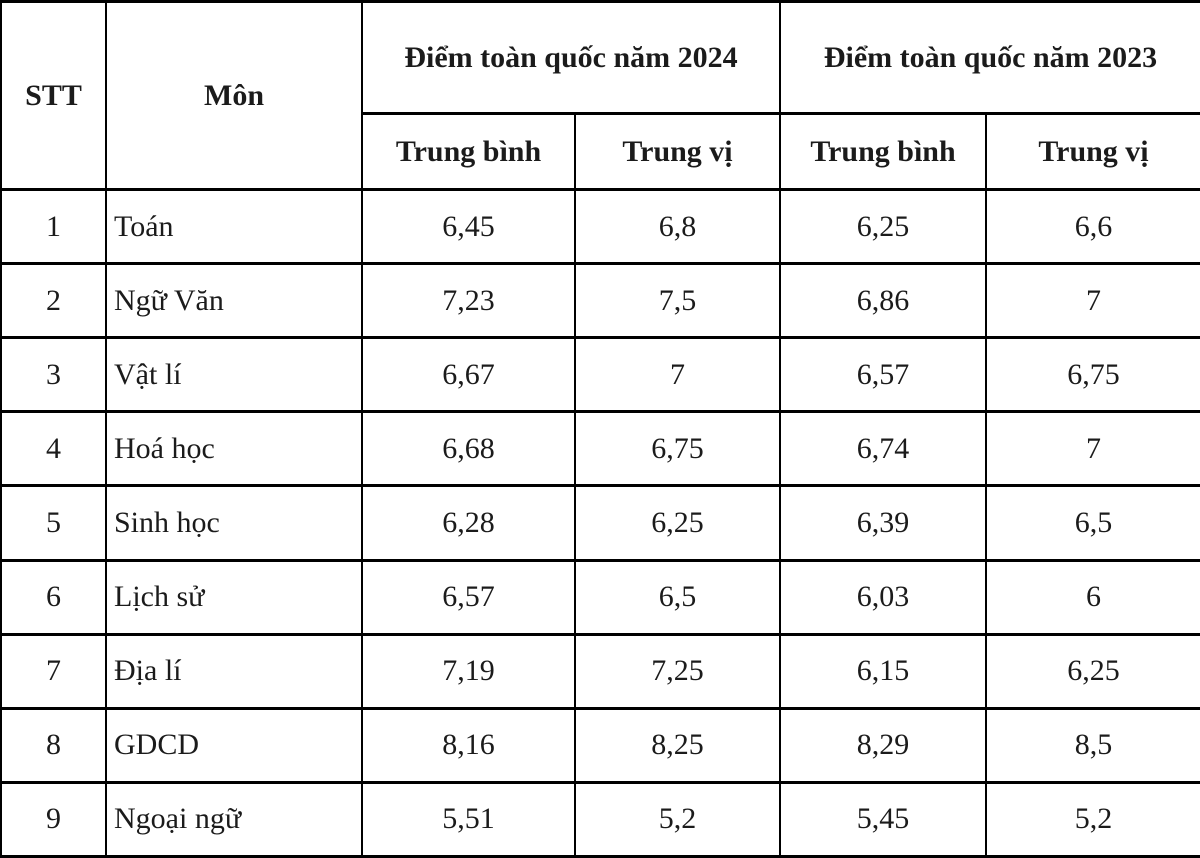 This screenshot has width=1200, height=858. What do you see at coordinates (1092, 226) in the screenshot?
I see `cell-median-2023: 6,6` at bounding box center [1092, 226].